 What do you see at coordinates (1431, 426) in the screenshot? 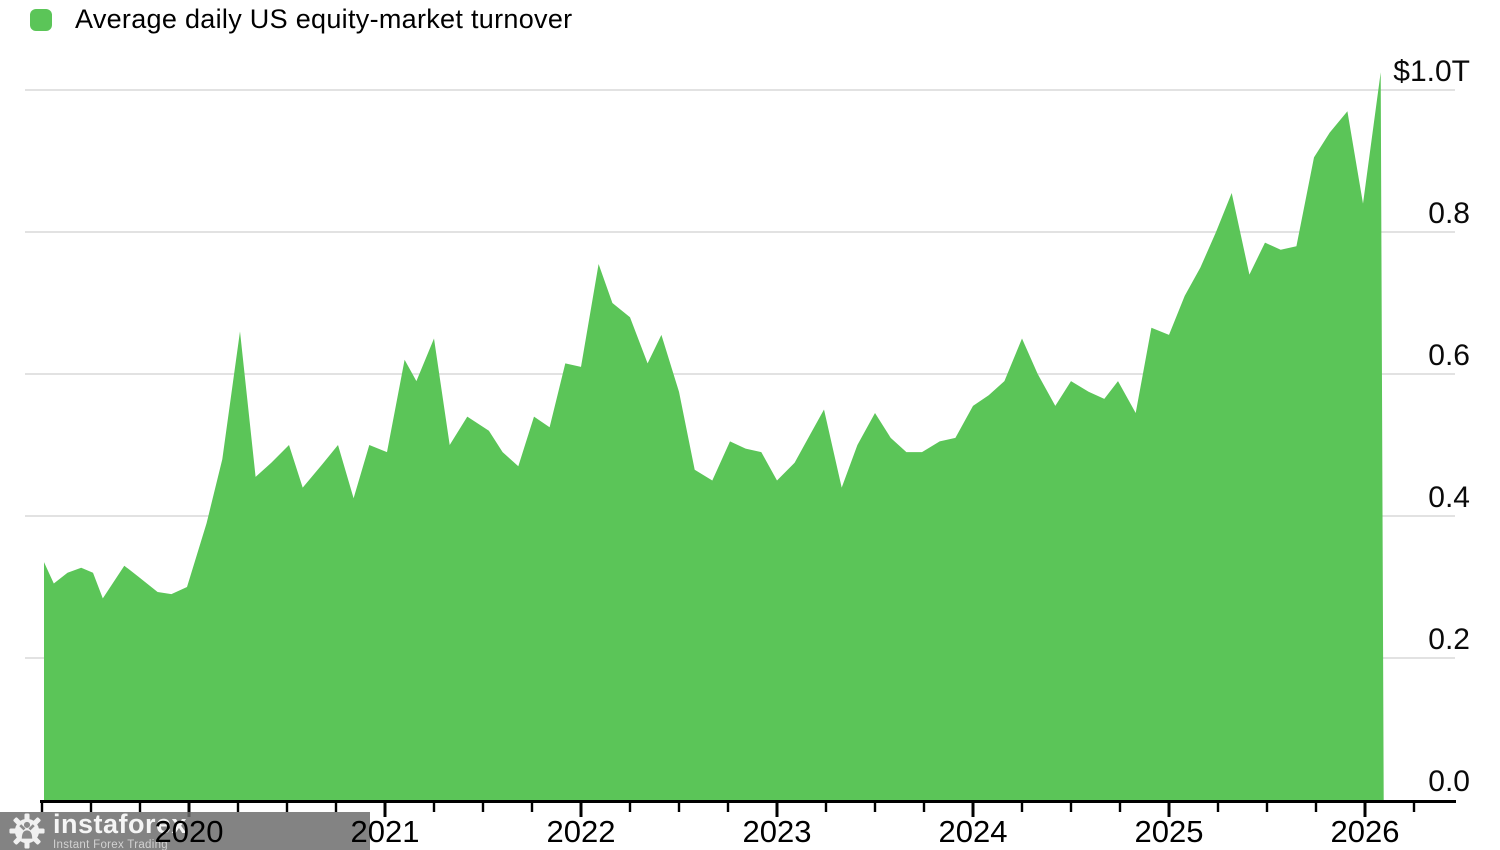
I see `y-axis-labels: 0.0 0.2 0.4 0.6 0.8 $1.0T` at bounding box center [1431, 426].